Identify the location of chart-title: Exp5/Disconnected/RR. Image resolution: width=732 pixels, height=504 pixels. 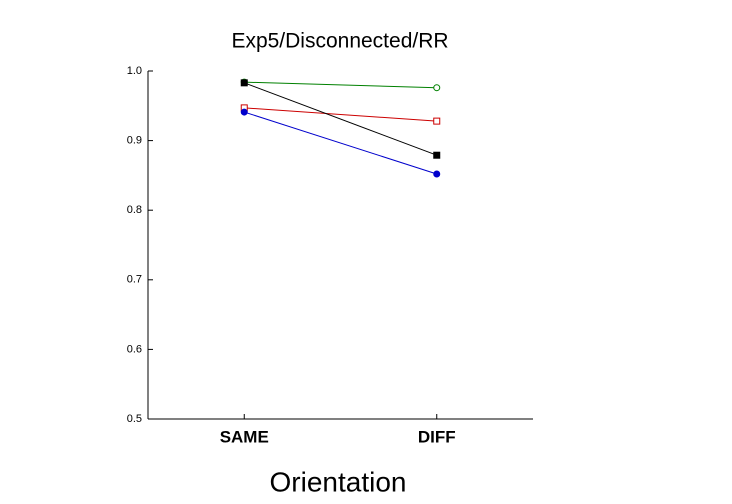
(339, 41).